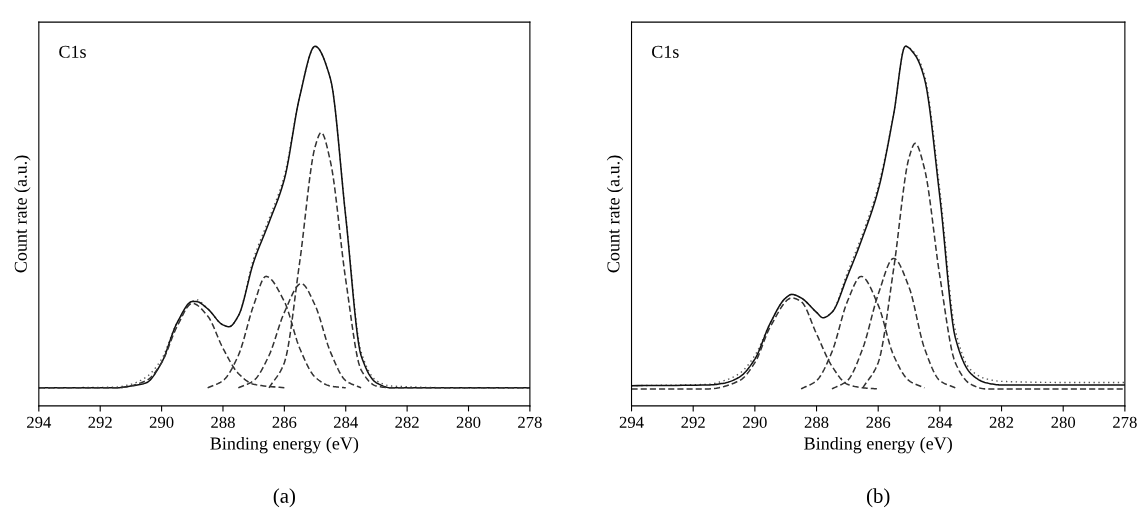 The width and height of the screenshot is (1142, 515). I want to click on text: (b), so click(878, 498).